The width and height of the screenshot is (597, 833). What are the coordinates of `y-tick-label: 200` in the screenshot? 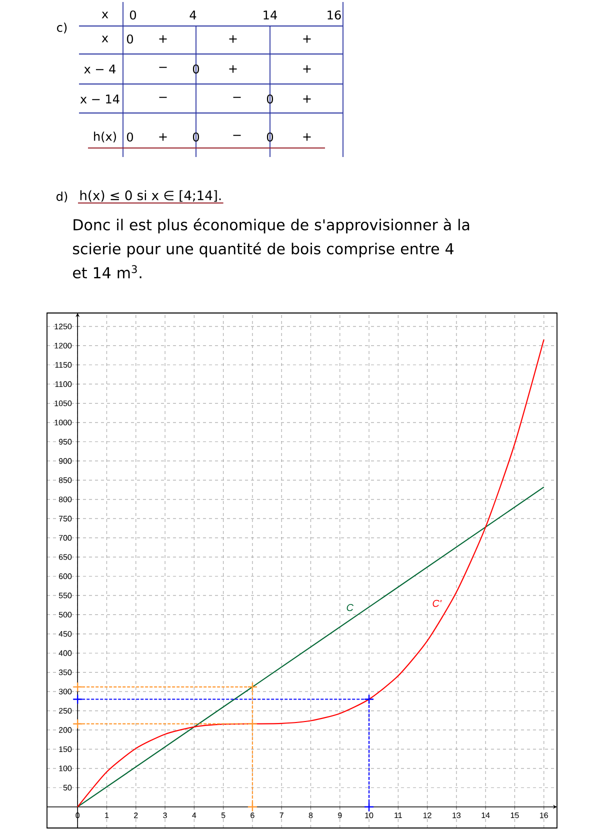 It's located at (65, 730).